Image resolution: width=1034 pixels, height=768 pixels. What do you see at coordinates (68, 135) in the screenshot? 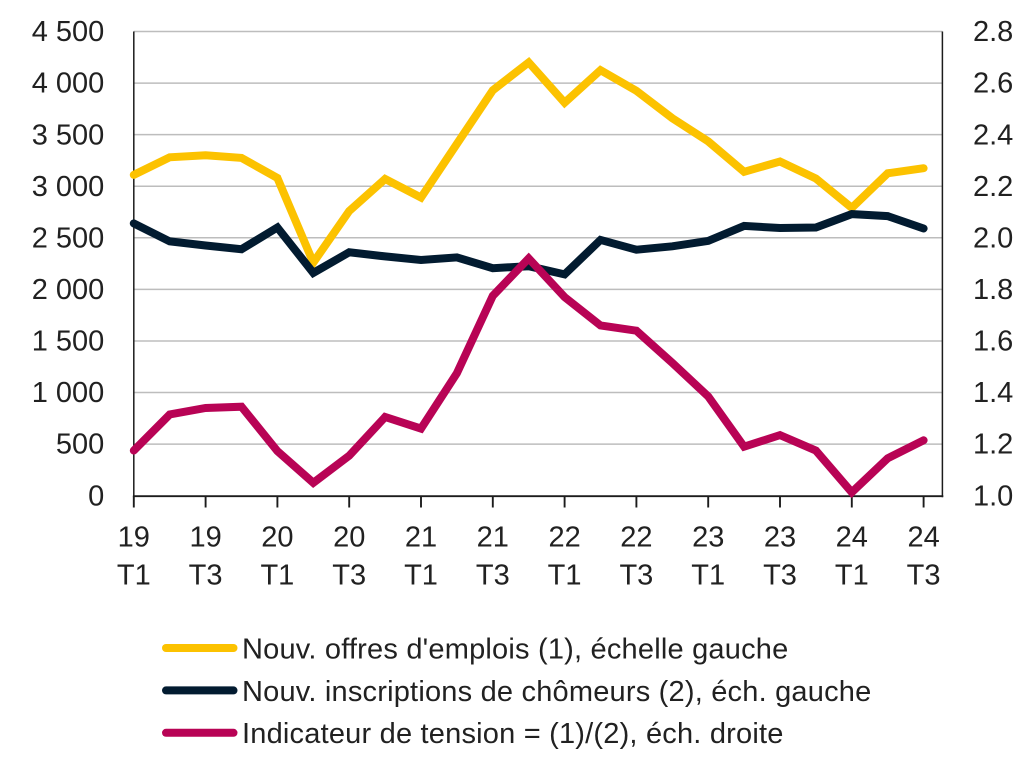
I see `svg-text: 3 500` at bounding box center [68, 135].